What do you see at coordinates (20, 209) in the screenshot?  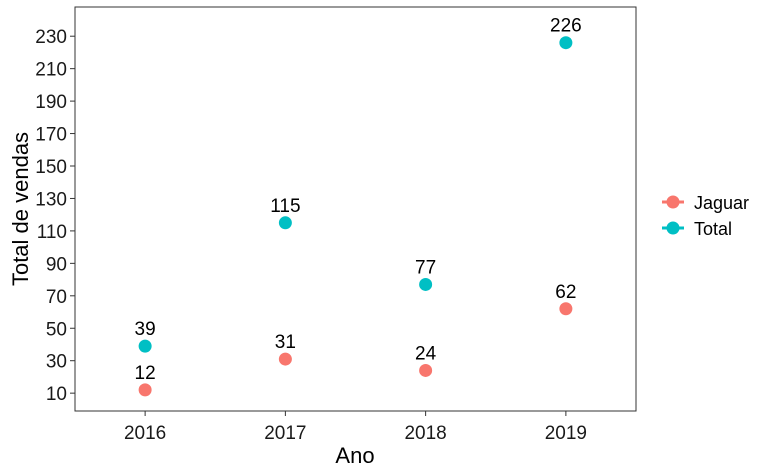 I see `y-axis-title: Total de vendas` at bounding box center [20, 209].